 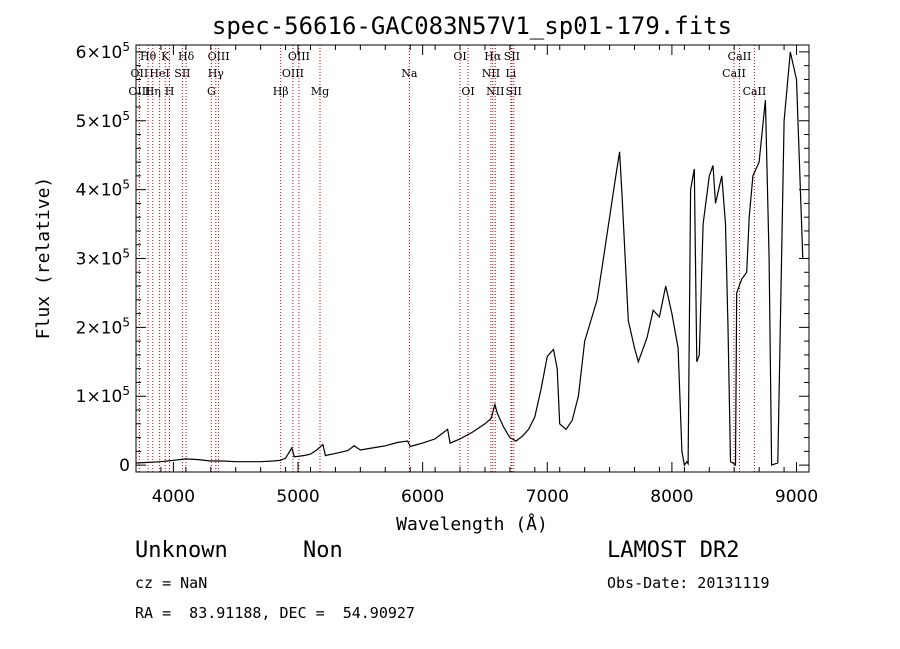 I want to click on x-tick-label: 9000, so click(x=796, y=497).